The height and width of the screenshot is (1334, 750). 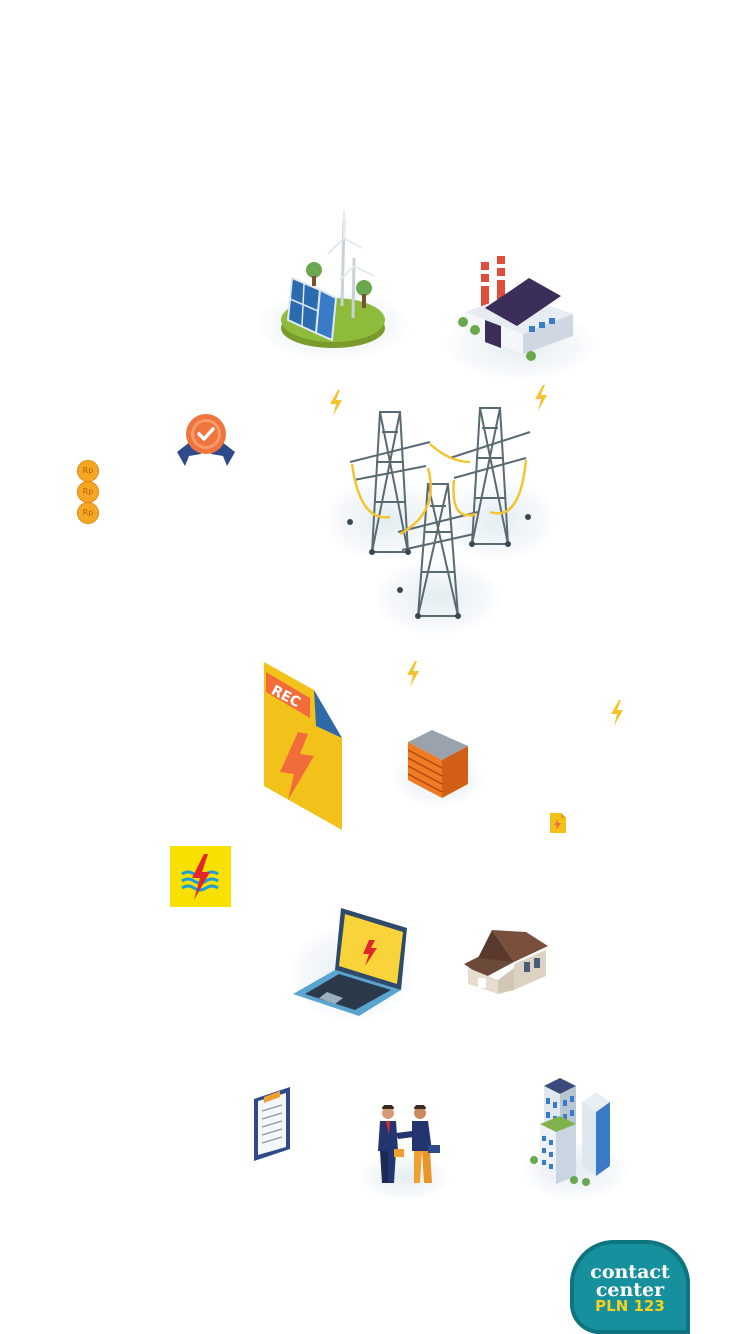 I want to click on certificate-badge-icon, so click(x=206, y=440).